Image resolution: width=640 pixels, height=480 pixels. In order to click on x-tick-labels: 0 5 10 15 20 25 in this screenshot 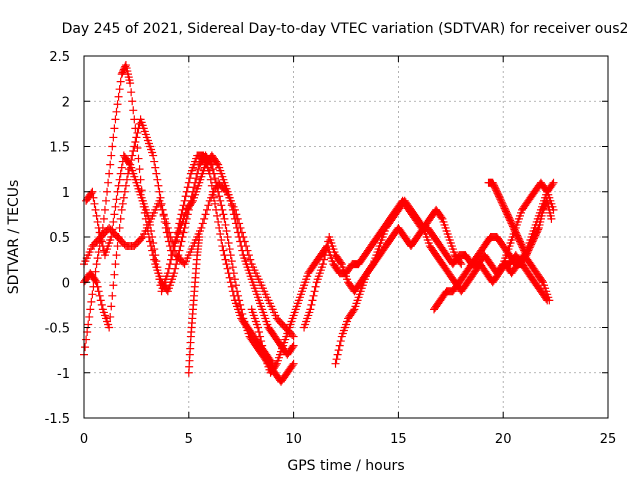, I will do `click(348, 439)`.